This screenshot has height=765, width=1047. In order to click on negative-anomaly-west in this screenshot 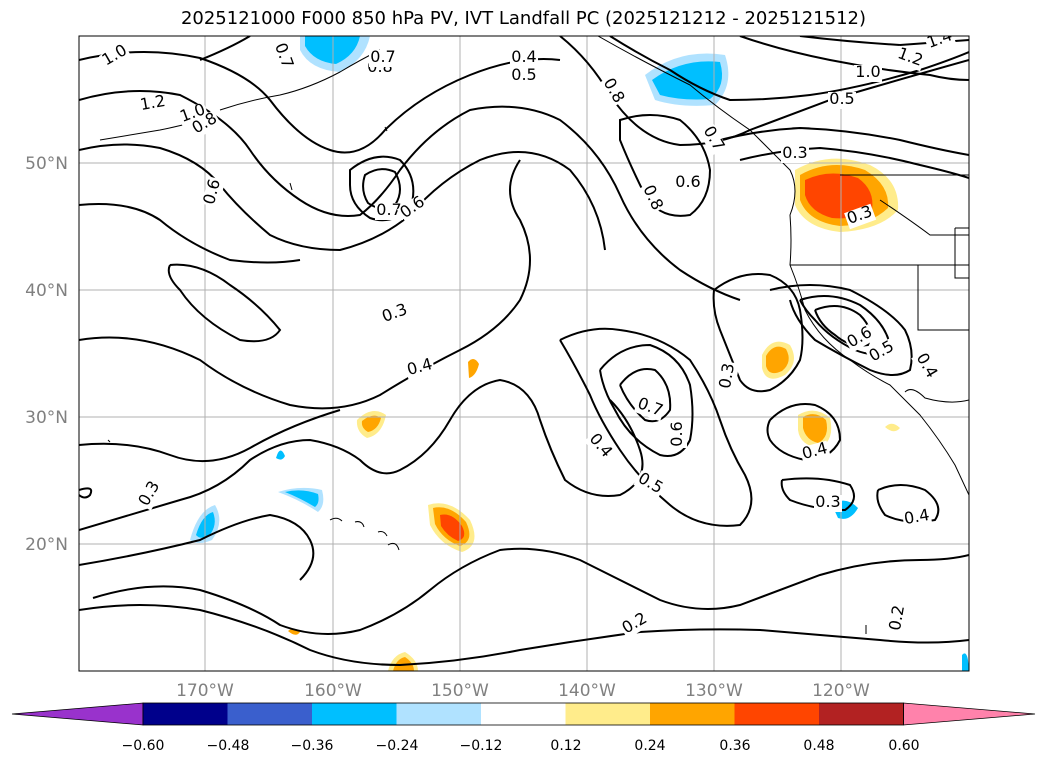, I will do `click(302, 498)`.